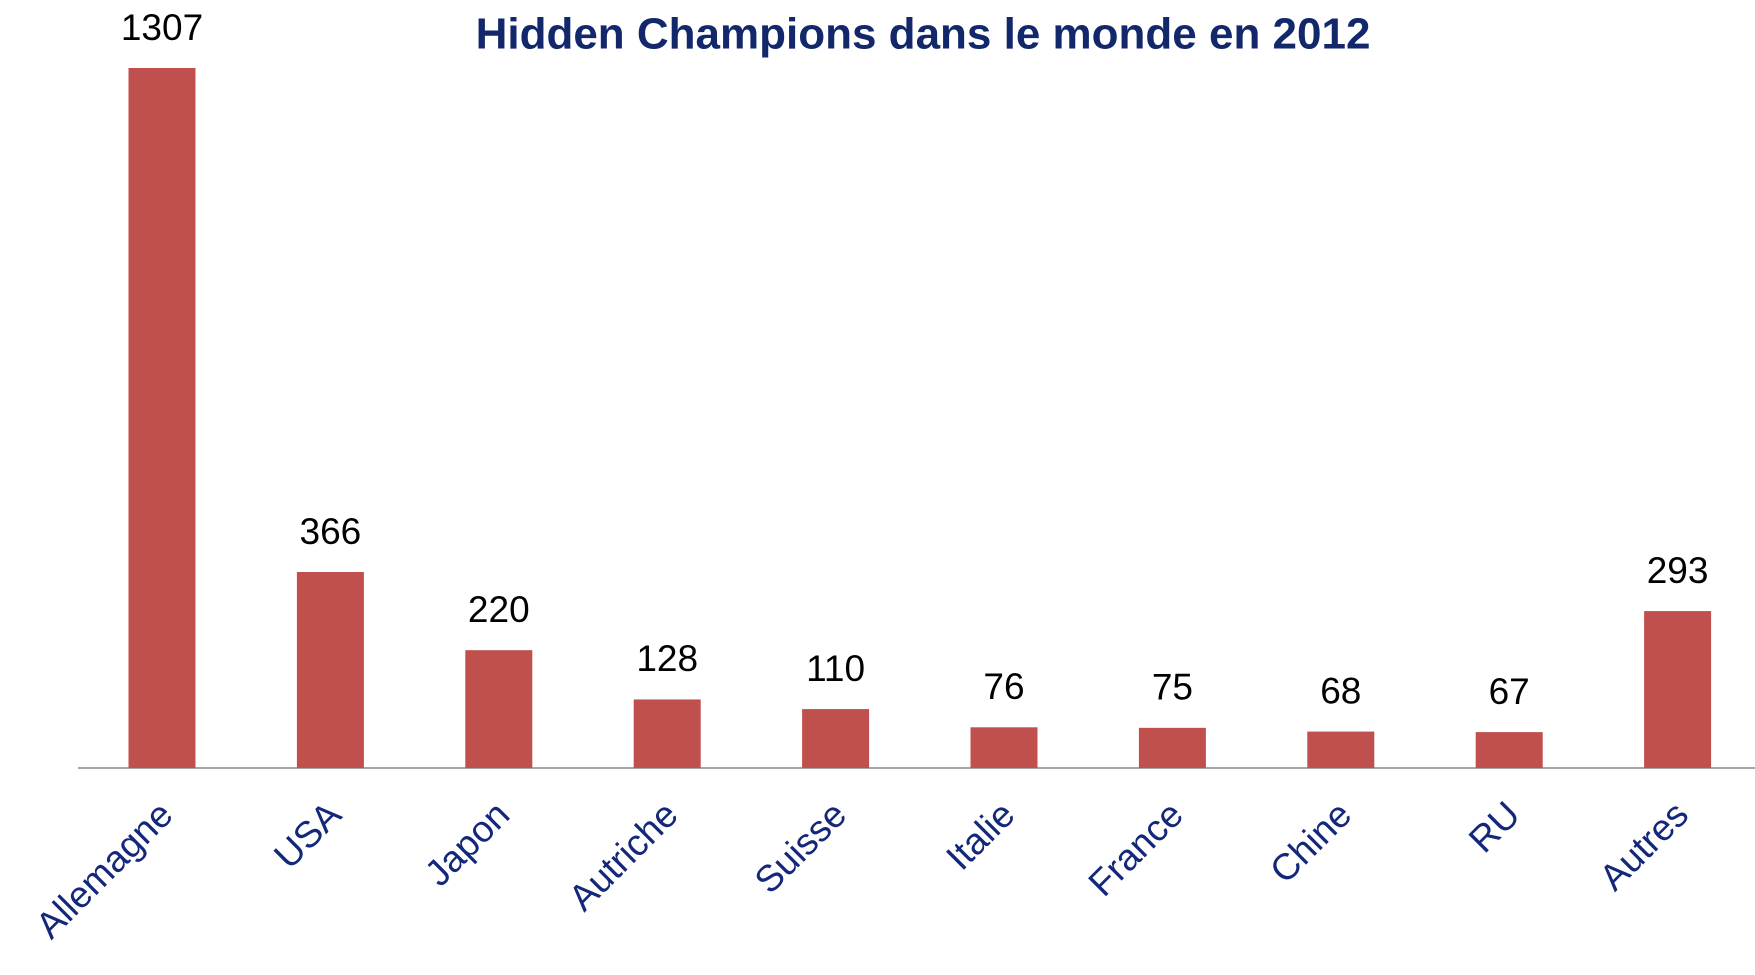 The image size is (1755, 975). Describe the element at coordinates (307, 834) in the screenshot. I see `x-tick-label: USA` at that location.